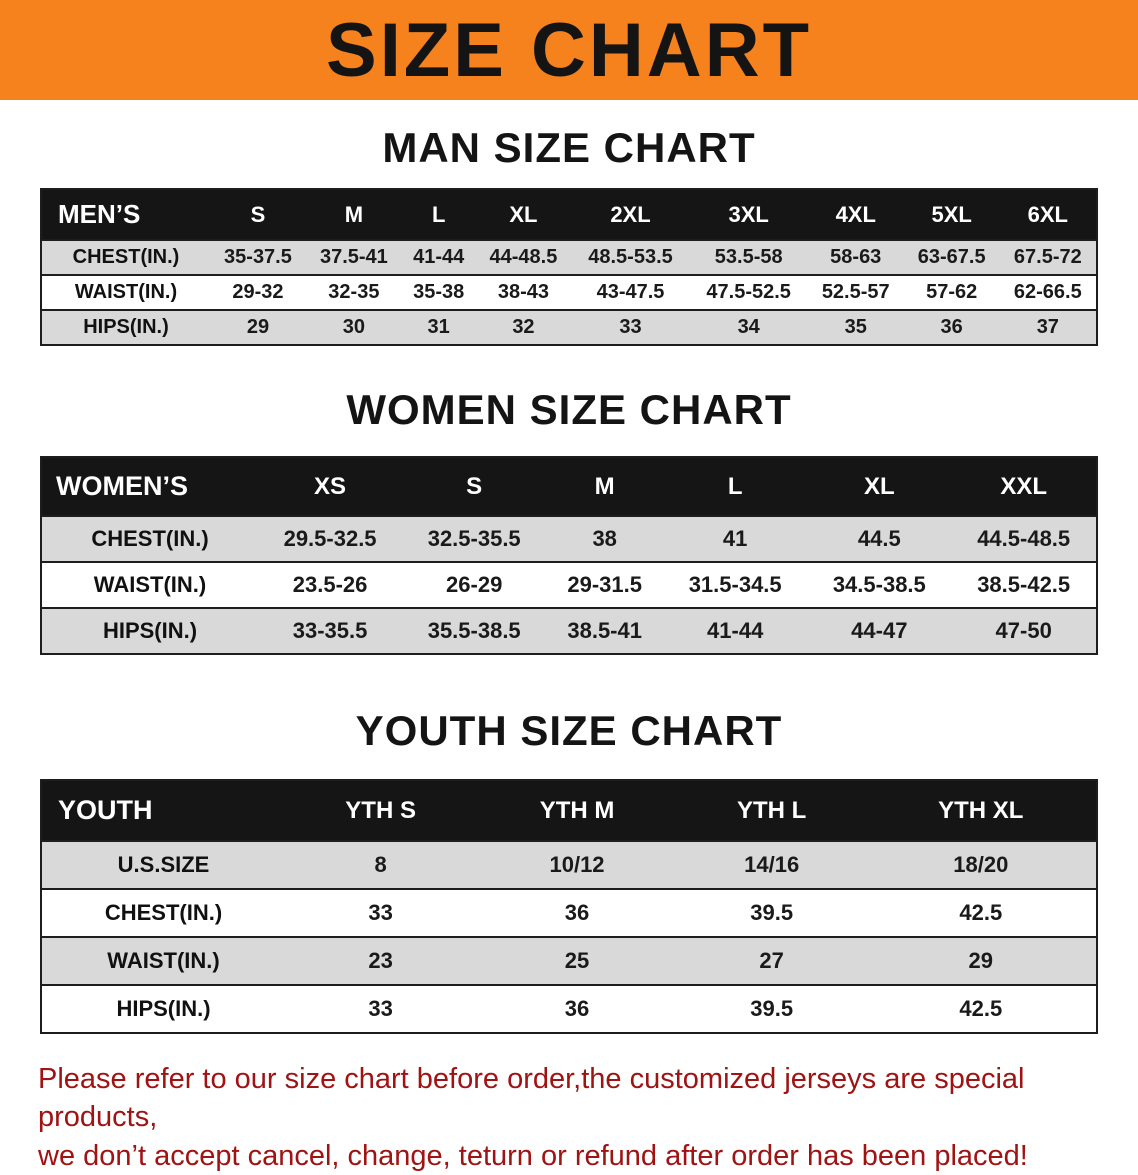 Image resolution: width=1138 pixels, height=1175 pixels. I want to click on value-cell: 58-63, so click(856, 257).